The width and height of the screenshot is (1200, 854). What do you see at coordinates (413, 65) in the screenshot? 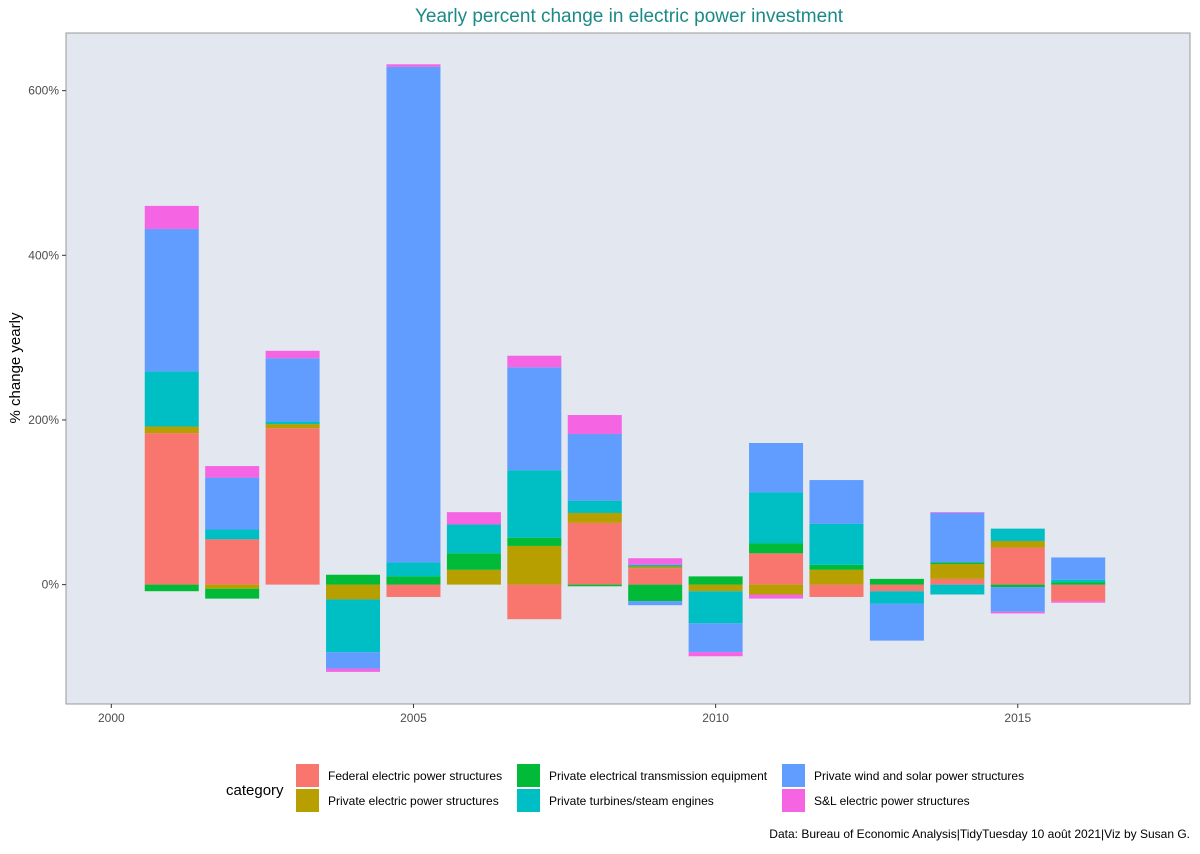
I see `bar-segment-2005-s6` at bounding box center [413, 65].